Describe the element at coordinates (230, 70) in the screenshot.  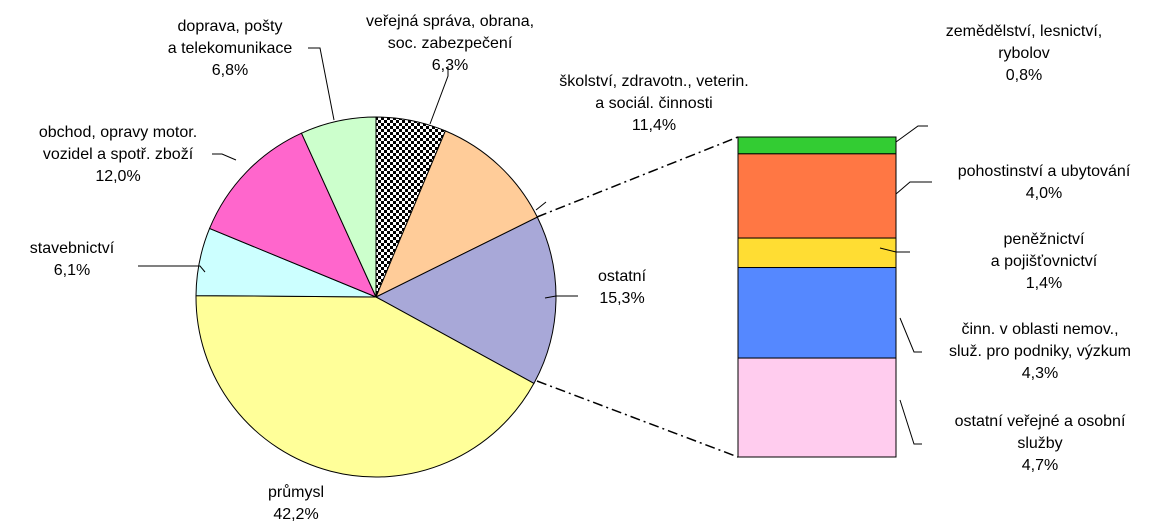
I see `value-label: 6,8%` at that location.